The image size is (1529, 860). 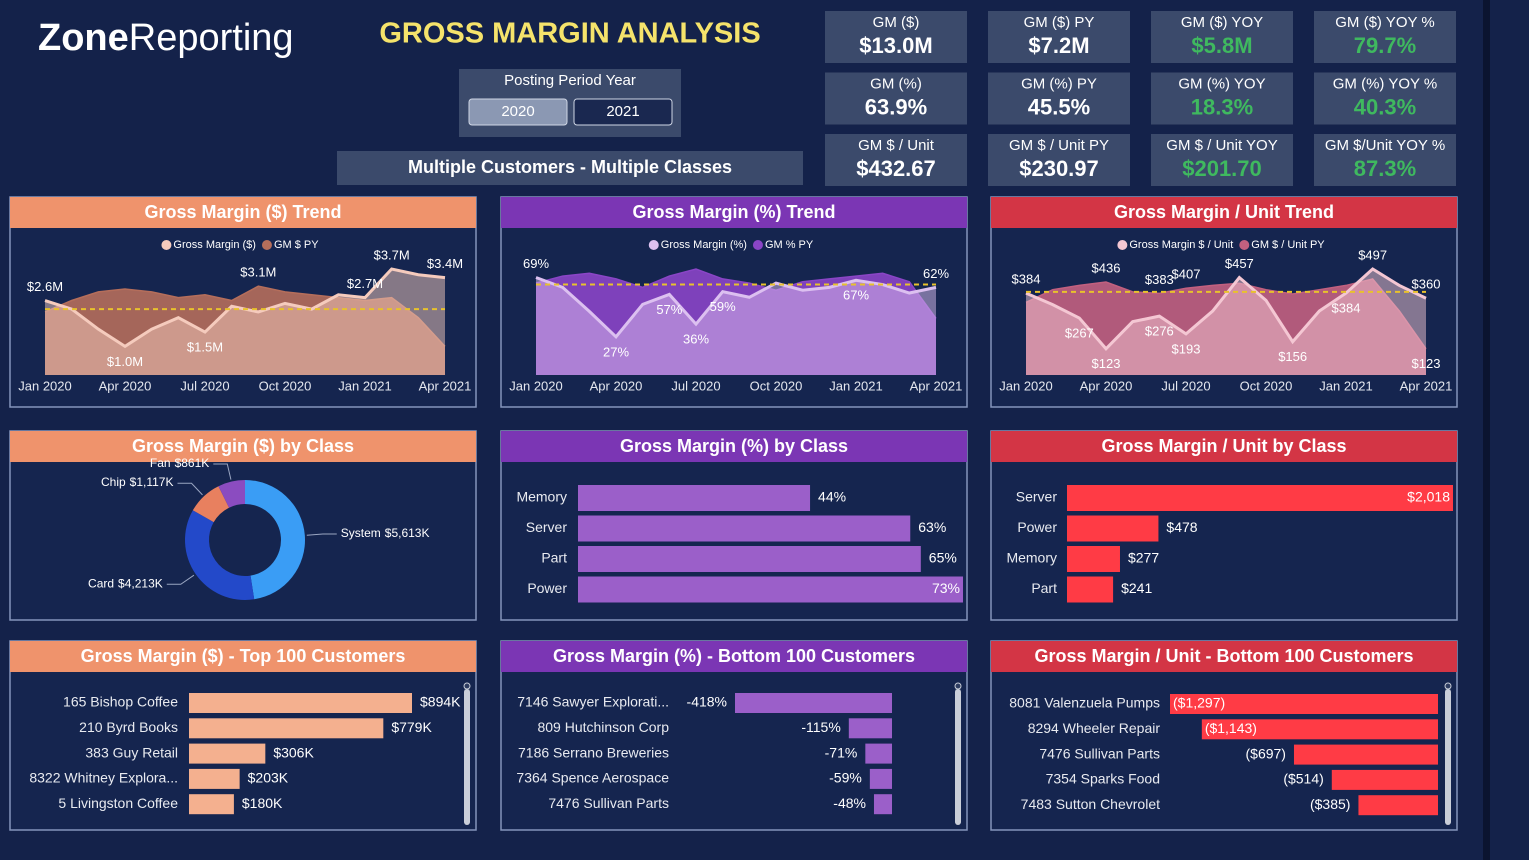 I want to click on category-label: Server, so click(x=1037, y=497).